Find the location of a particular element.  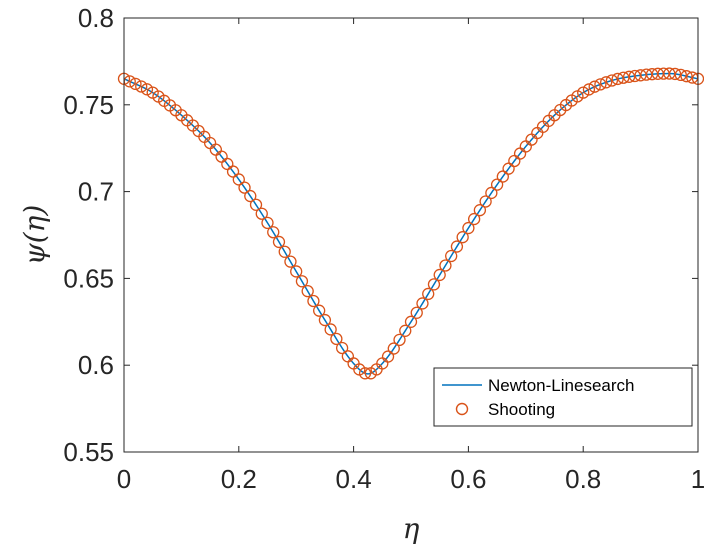

legend-label-newton-linesearch: Newton-Linesearch is located at coordinates (561, 385).